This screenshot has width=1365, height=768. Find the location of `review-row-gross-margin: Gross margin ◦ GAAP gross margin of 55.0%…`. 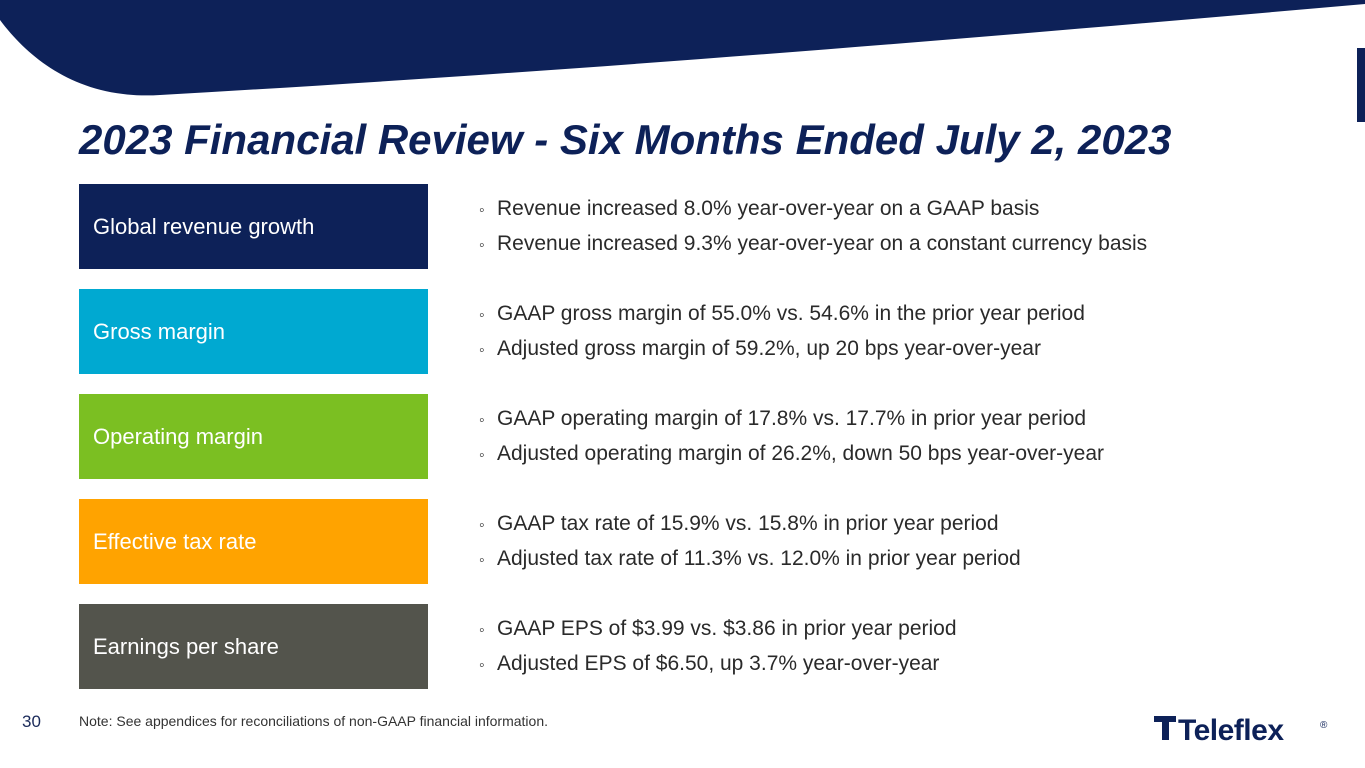

review-row-gross-margin: Gross margin ◦ GAAP gross margin of 55.0%… is located at coordinates (679, 331).